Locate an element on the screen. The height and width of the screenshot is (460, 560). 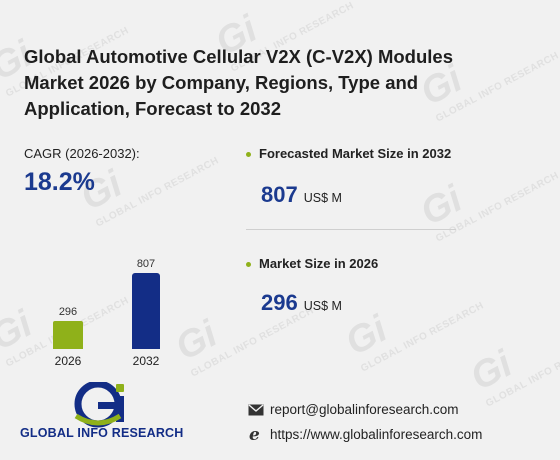
email-link: report@globalinforesearch.com is located at coordinates (364, 409).